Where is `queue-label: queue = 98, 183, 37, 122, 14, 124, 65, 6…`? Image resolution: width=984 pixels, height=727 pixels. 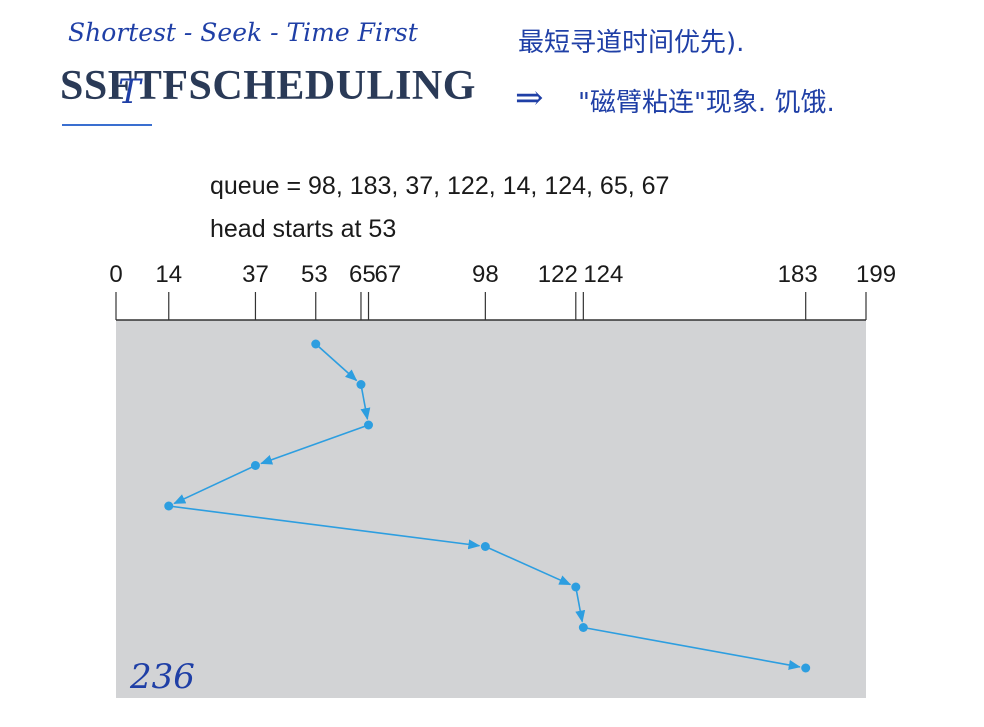 queue-label: queue = 98, 183, 37, 122, 14, 124, 65, 6… is located at coordinates (440, 186).